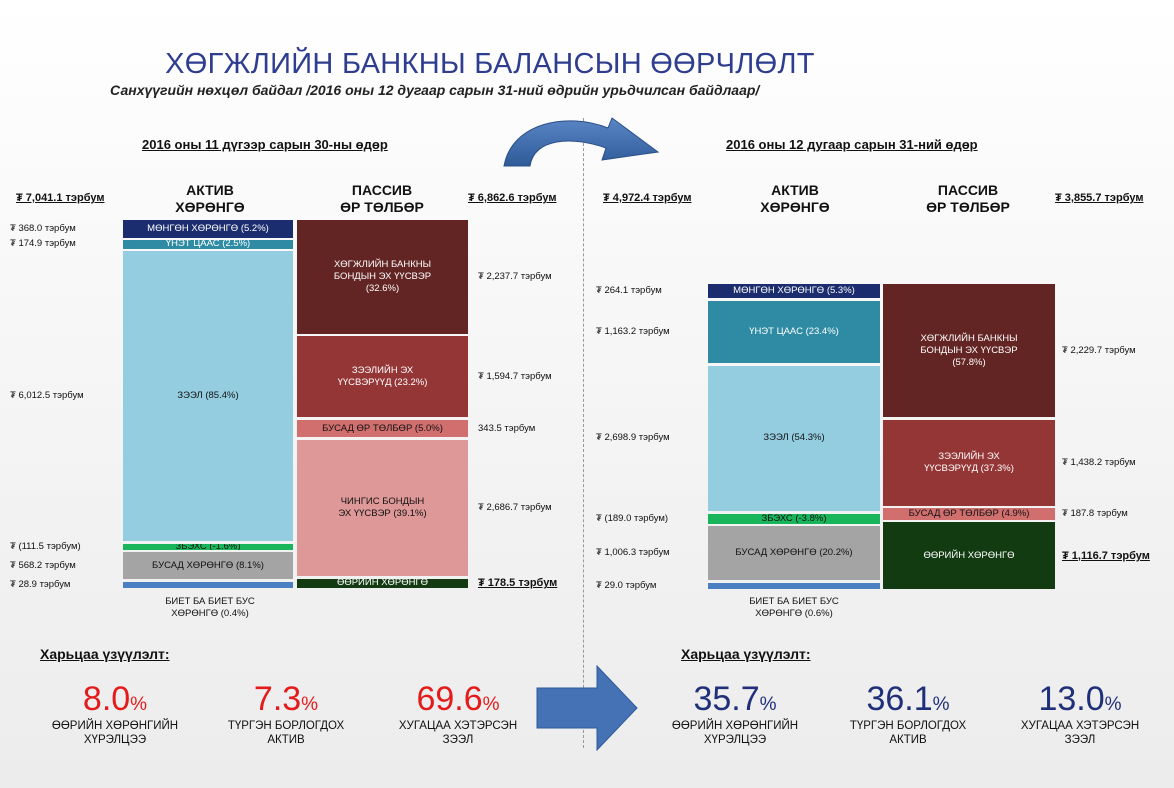 The image size is (1174, 788). What do you see at coordinates (512, 198) in the screenshot?
I see `liabilities-total-nov: ₮ 6,862.6 тэрбум` at bounding box center [512, 198].